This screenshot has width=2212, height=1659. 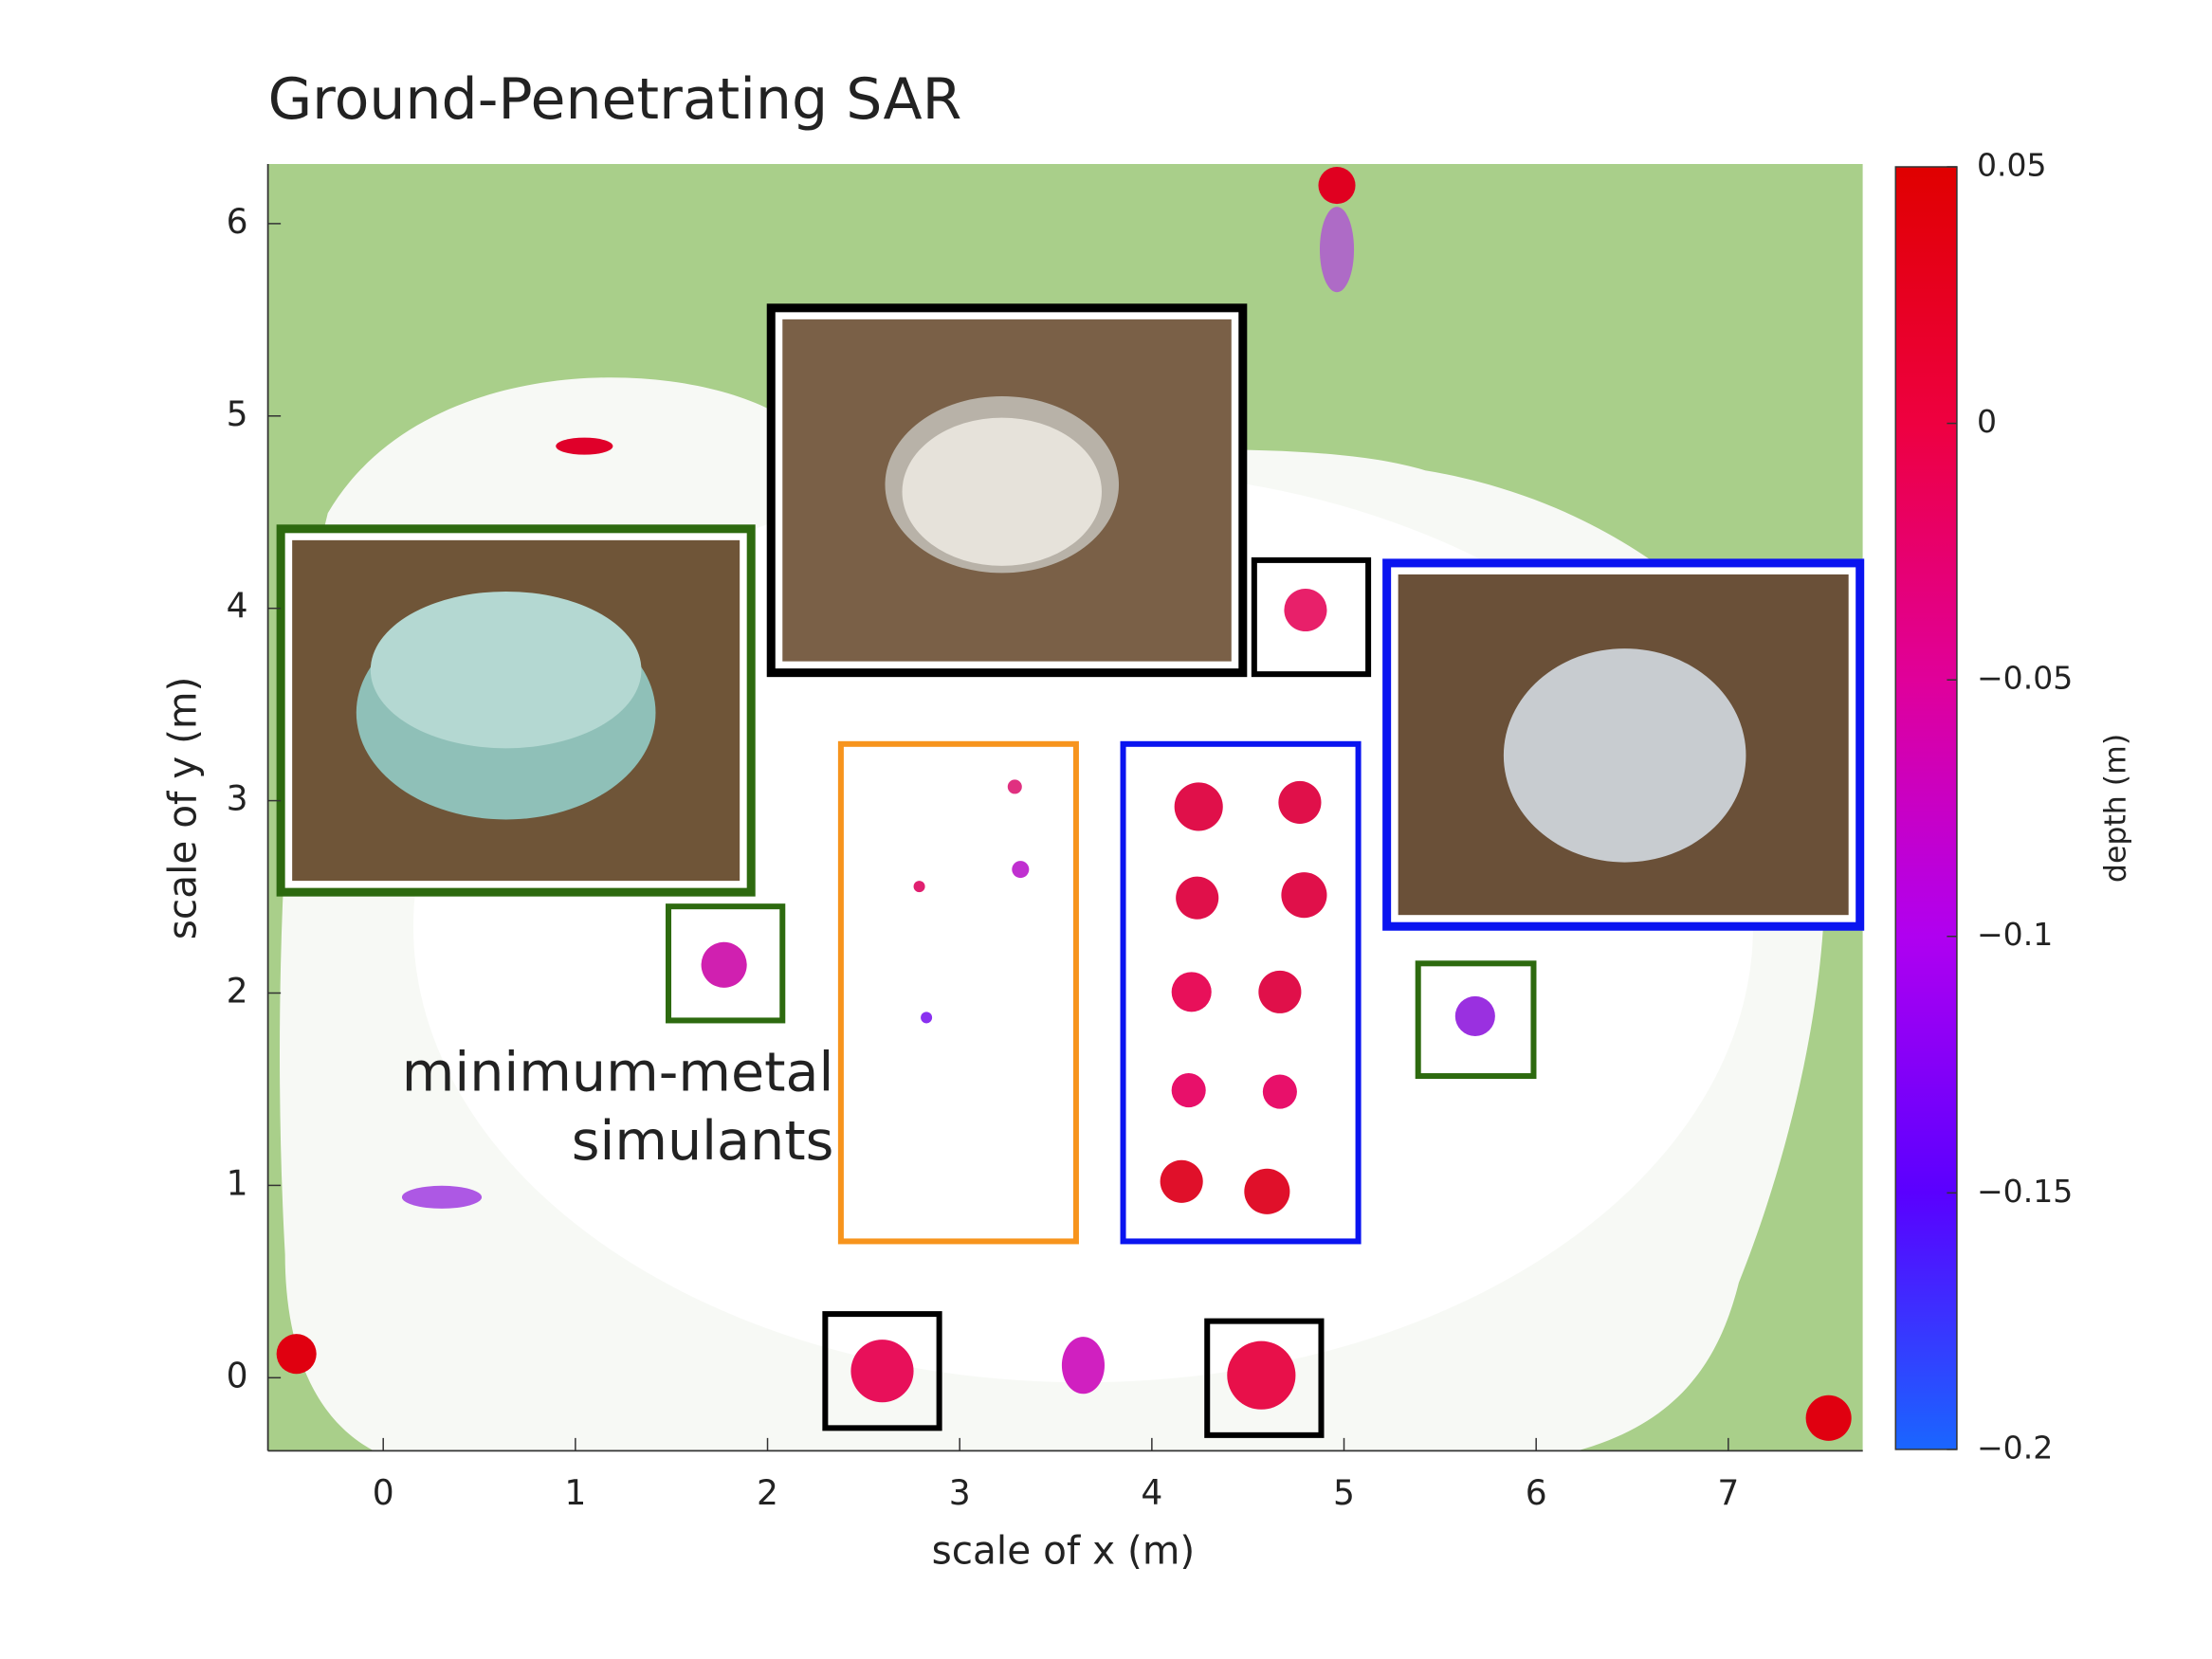 What do you see at coordinates (767, 1493) in the screenshot?
I see `x-tick-label: 2` at bounding box center [767, 1493].